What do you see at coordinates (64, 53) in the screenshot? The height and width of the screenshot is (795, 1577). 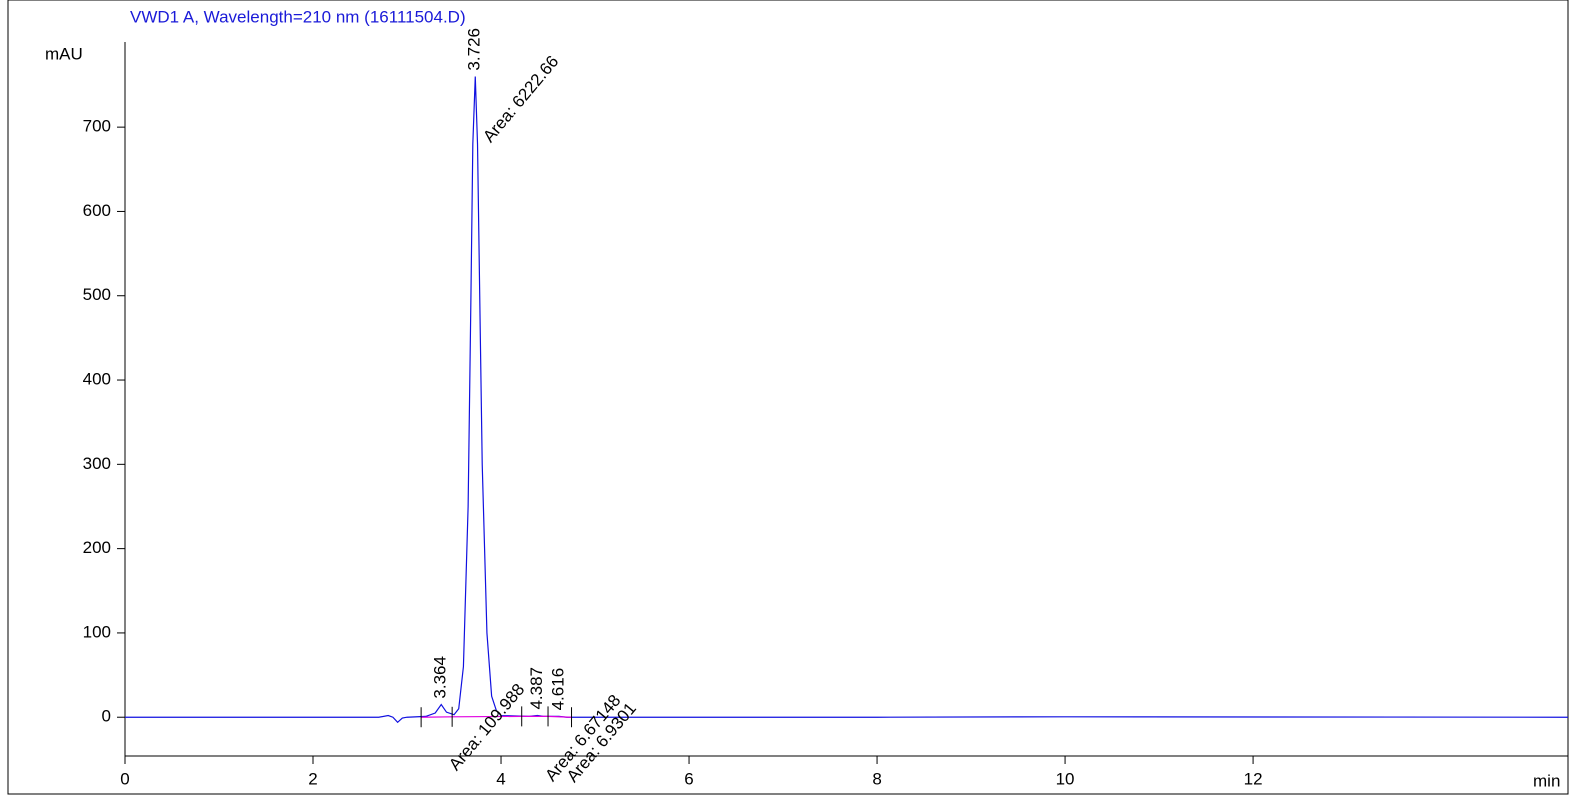 I see `y-axis-label: mAU` at bounding box center [64, 53].